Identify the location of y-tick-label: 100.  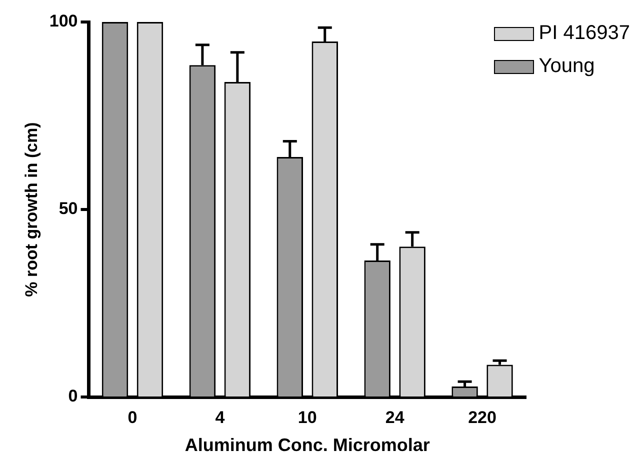
(63, 21).